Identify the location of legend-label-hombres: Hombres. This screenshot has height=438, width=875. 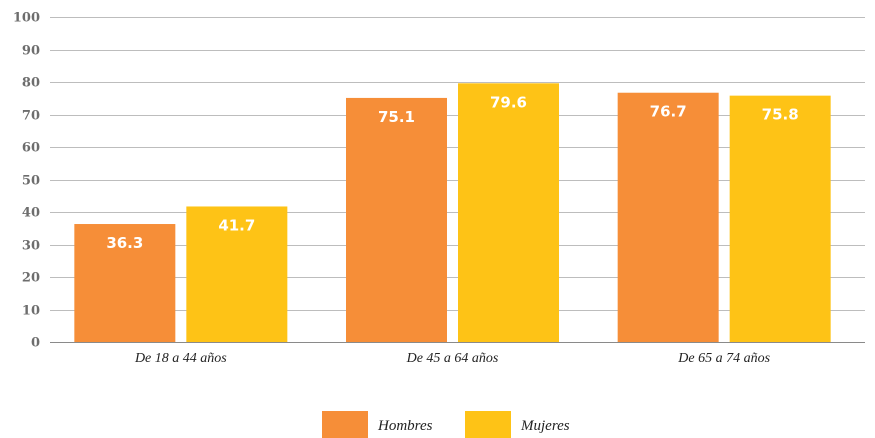
(405, 426).